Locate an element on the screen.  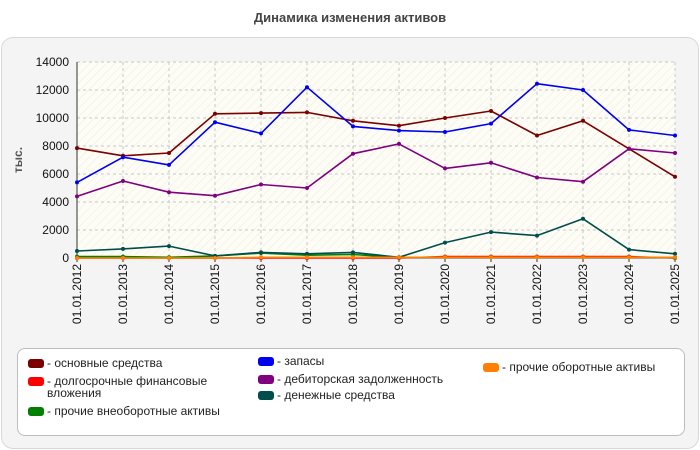
legend-item-fixed-assets: - основные средства is located at coordinates (138, 363).